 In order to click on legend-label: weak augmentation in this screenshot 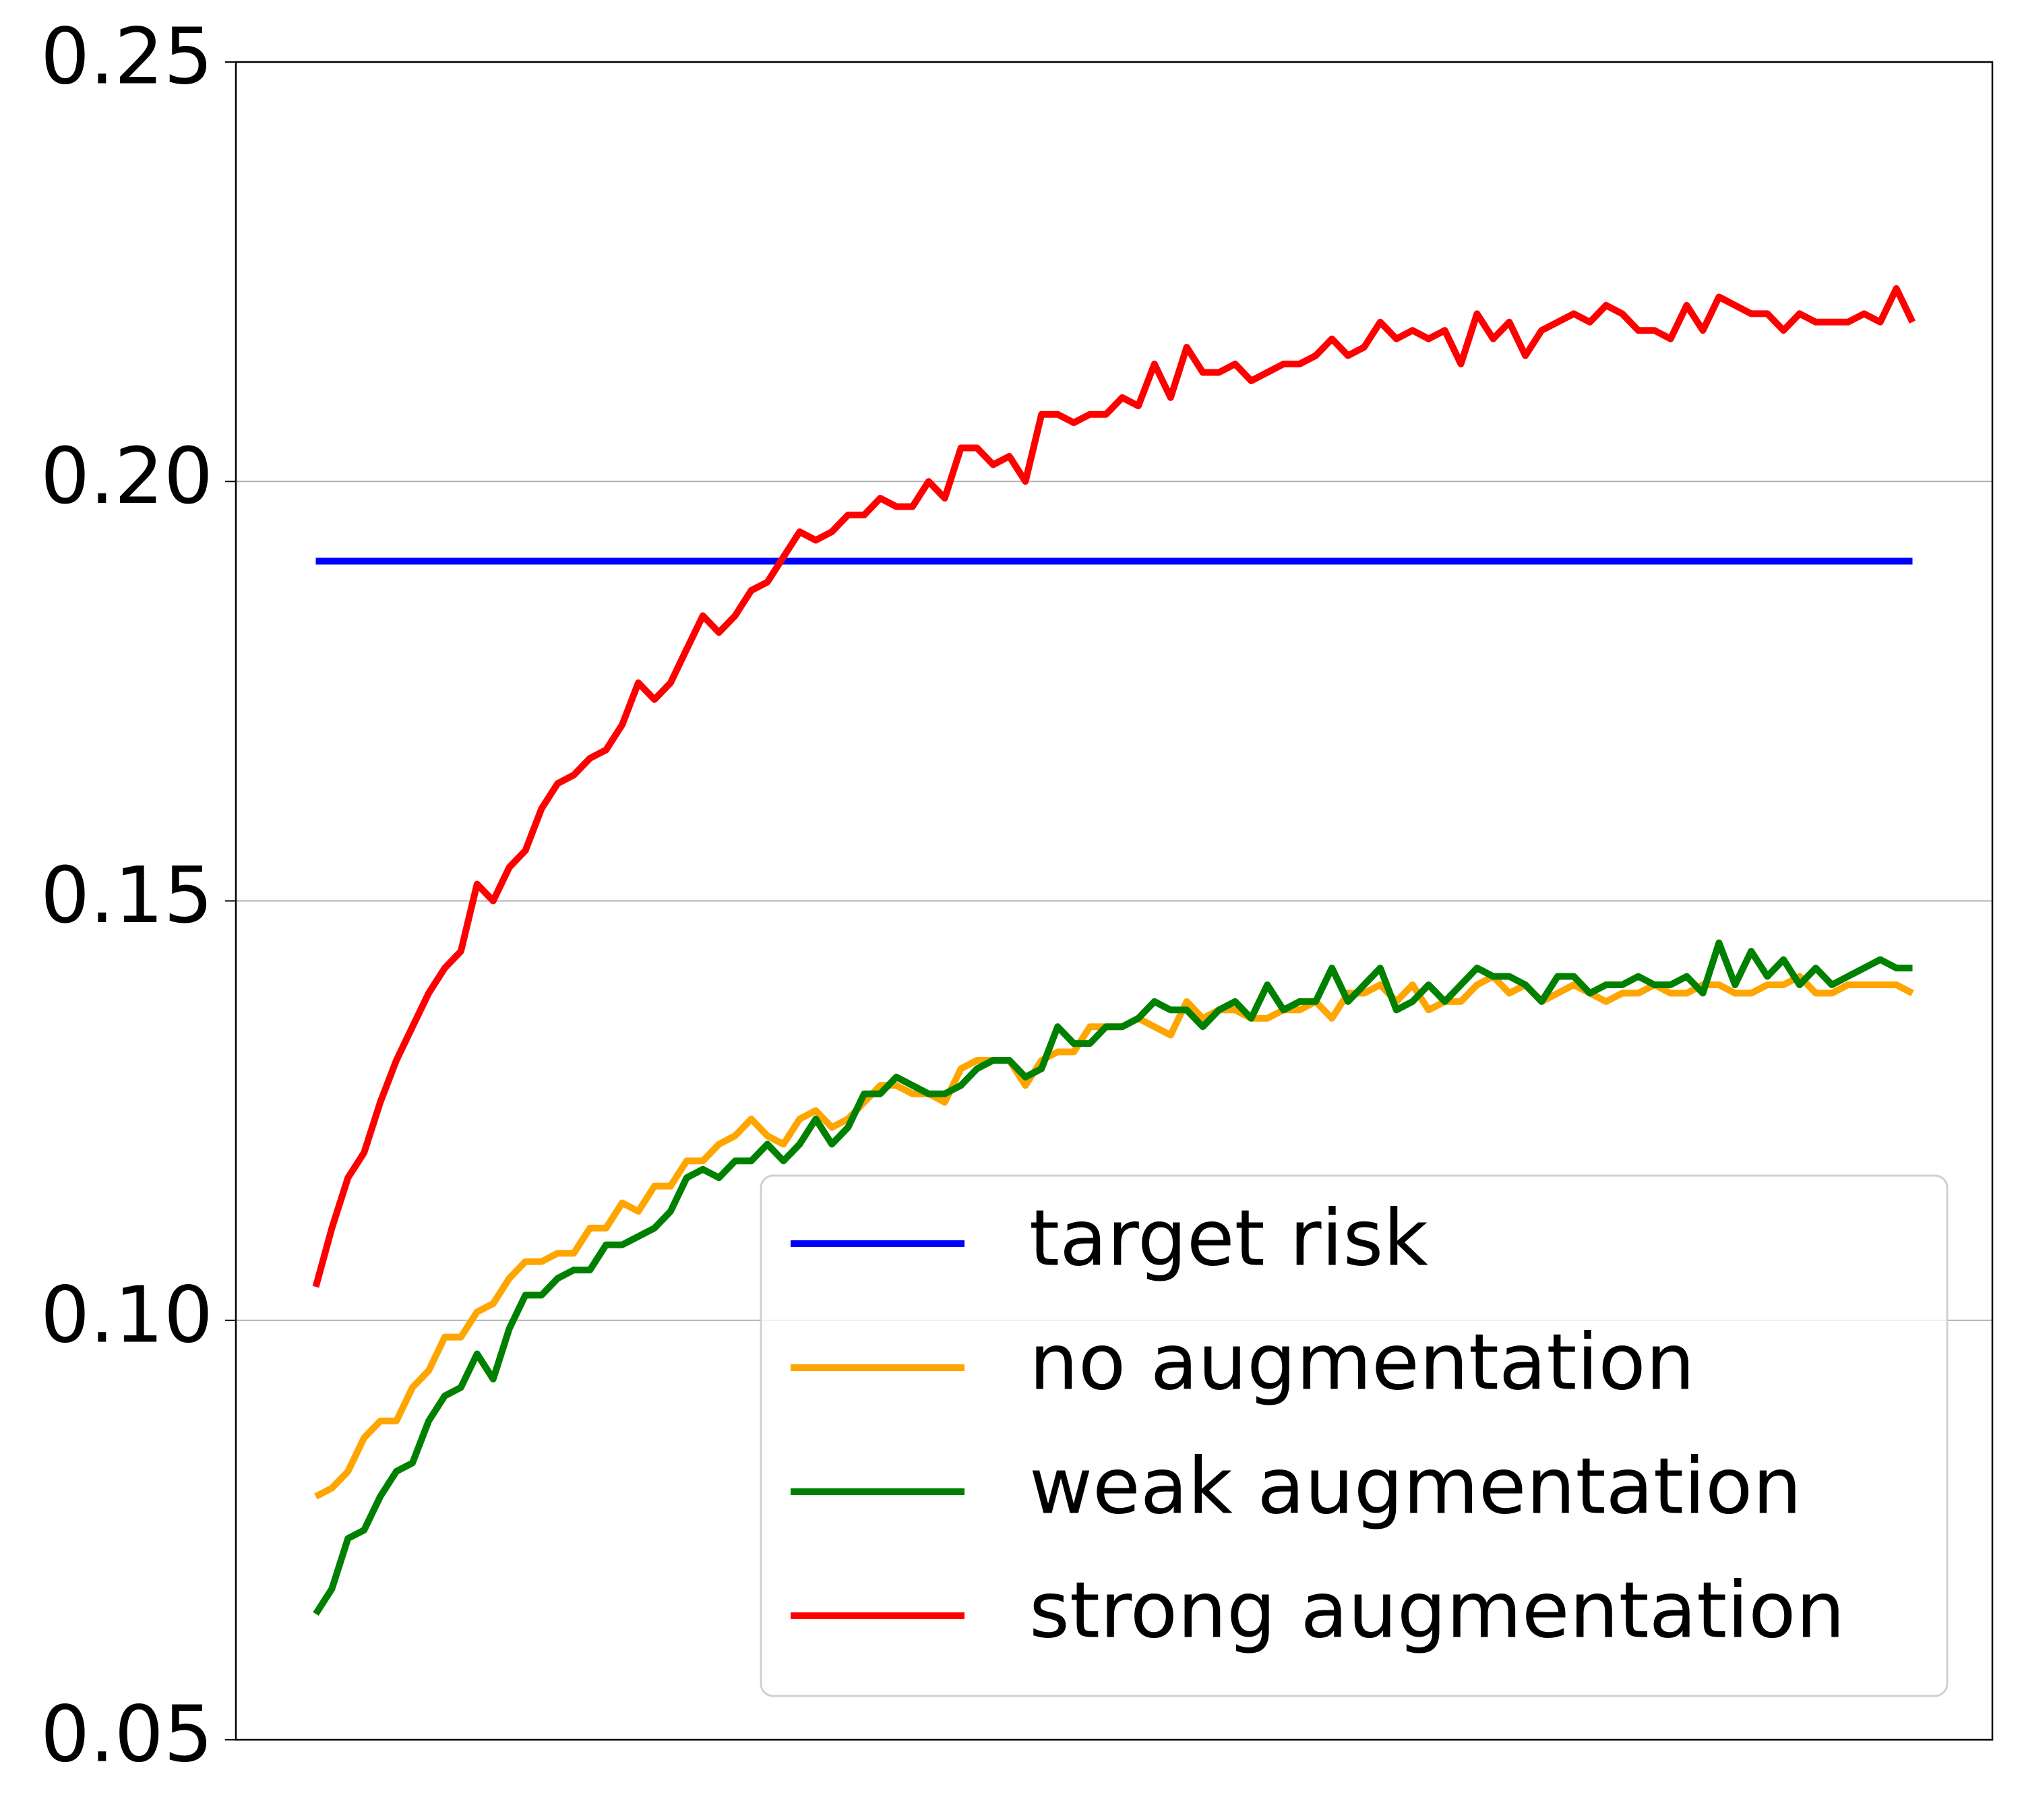, I will do `click(1415, 1487)`.